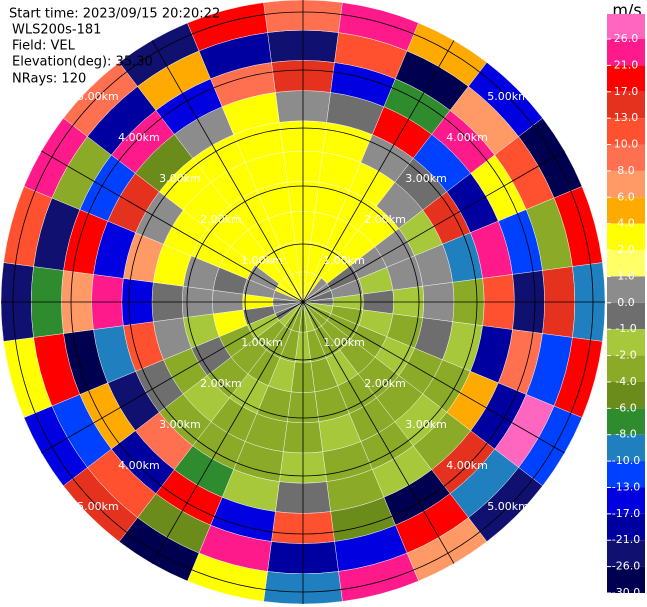  I want to click on colorbar-tick-label: -10.0, so click(626, 460).